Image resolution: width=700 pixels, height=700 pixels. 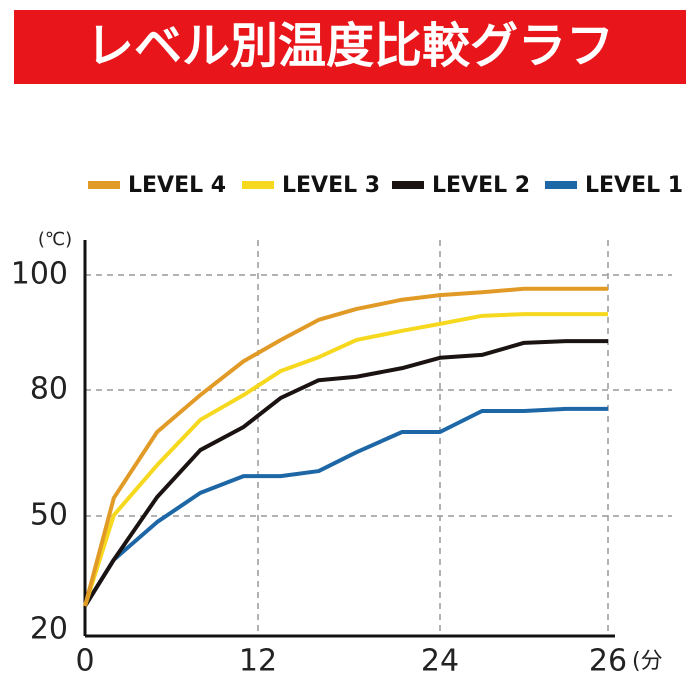 I want to click on x-tick-label: 24, so click(x=440, y=661).